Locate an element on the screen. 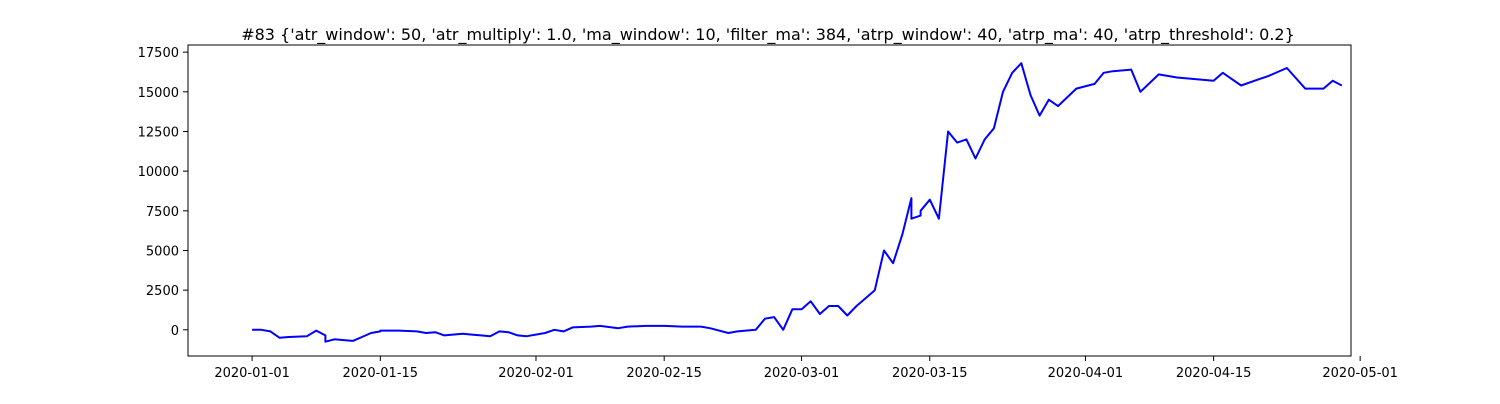 The width and height of the screenshot is (1500, 404). y-axis: 0 2500 5000 7500 10000 12500 15000 17500 is located at coordinates (163, 192).